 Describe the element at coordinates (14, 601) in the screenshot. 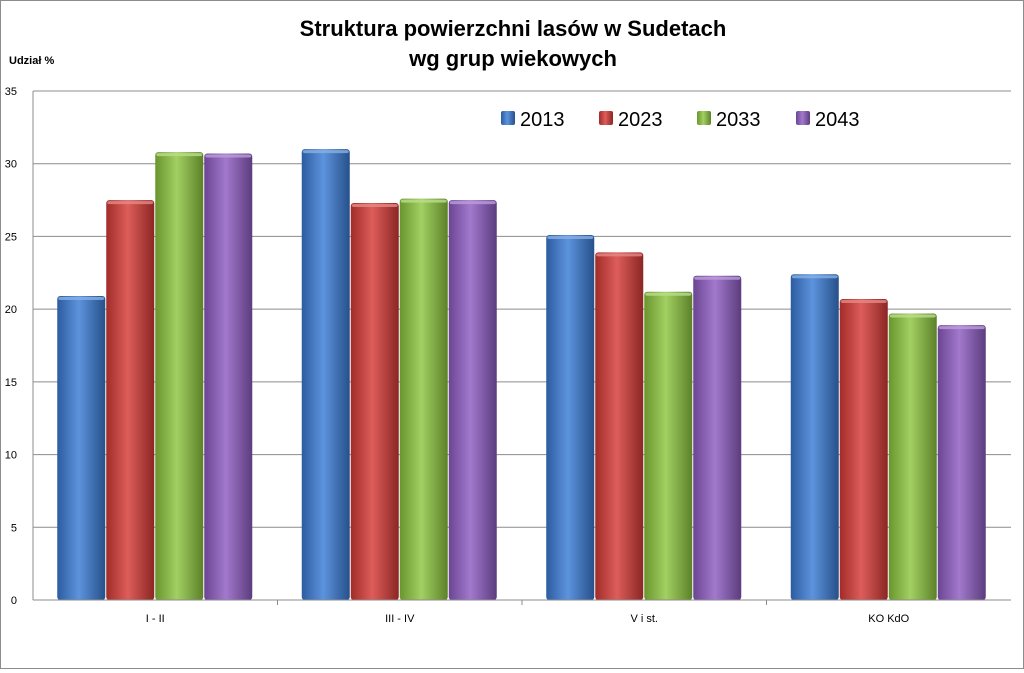

I see `y-tick-label: 0` at that location.